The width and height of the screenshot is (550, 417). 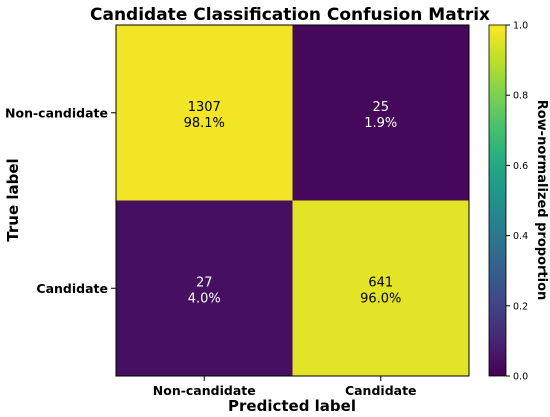 What do you see at coordinates (497, 200) in the screenshot?
I see `colorbar` at bounding box center [497, 200].